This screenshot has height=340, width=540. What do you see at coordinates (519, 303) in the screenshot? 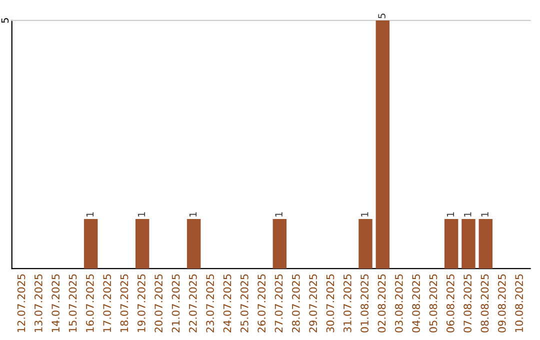
I see `x-tick-label: 10.08.2025` at bounding box center [519, 303].